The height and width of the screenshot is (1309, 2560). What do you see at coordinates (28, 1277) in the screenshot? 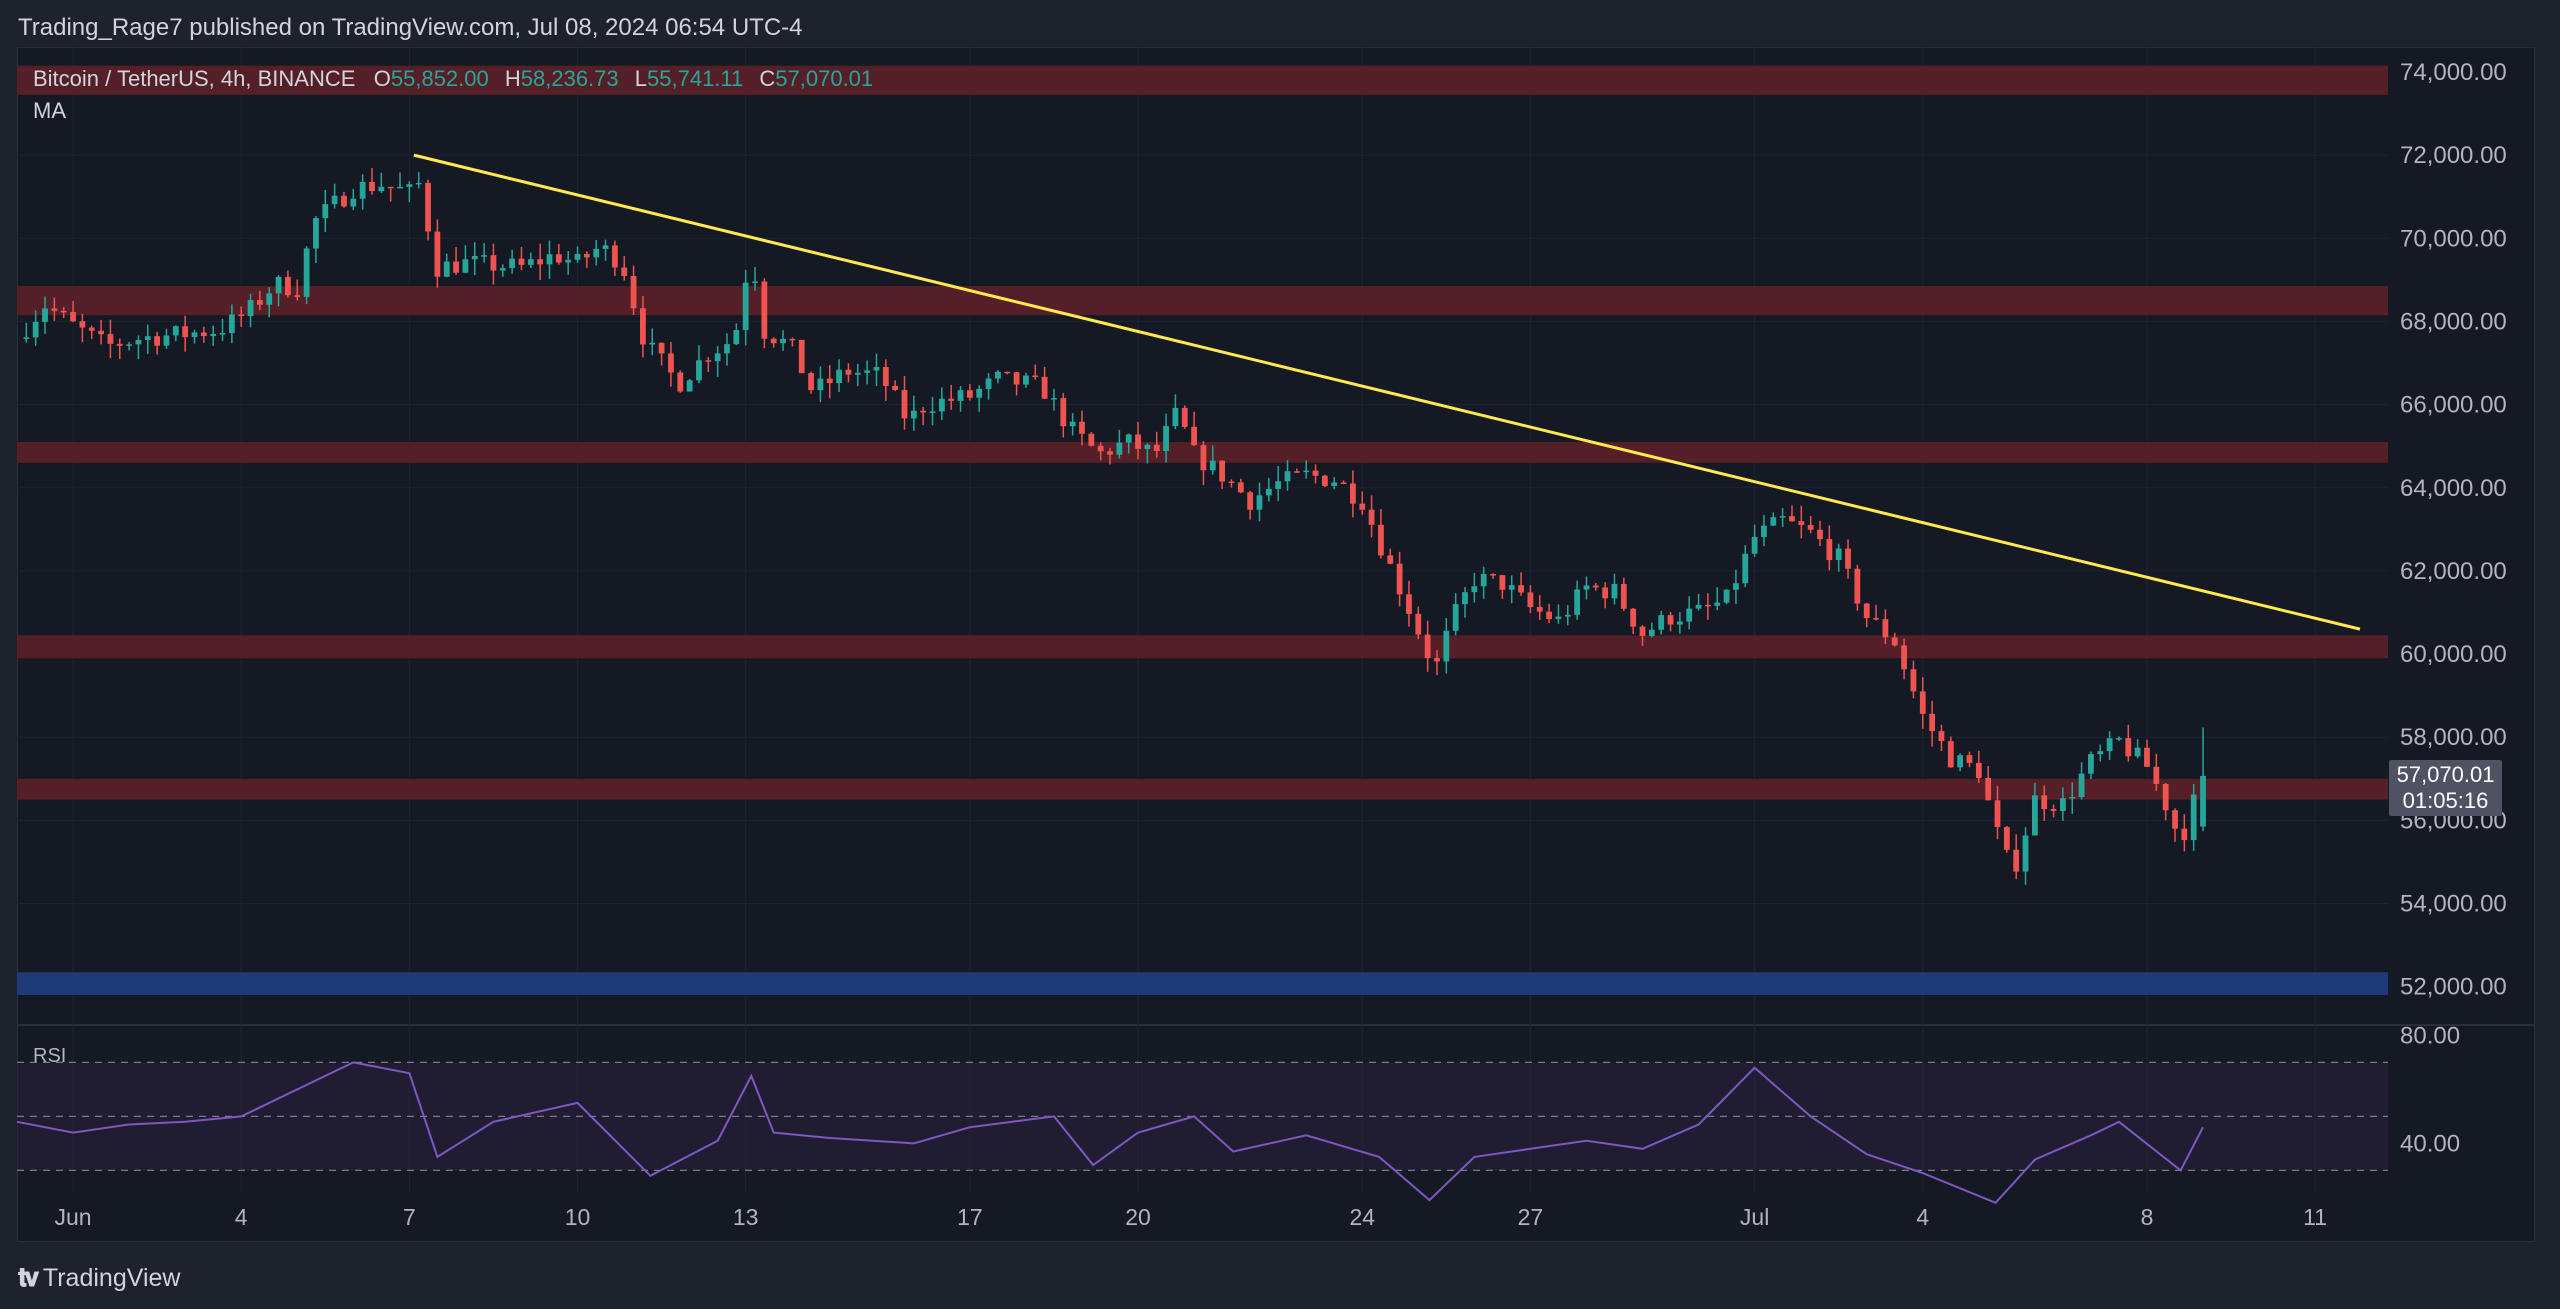
I see `tradingview-logo-icon: 𝐭𝐯` at bounding box center [28, 1277].